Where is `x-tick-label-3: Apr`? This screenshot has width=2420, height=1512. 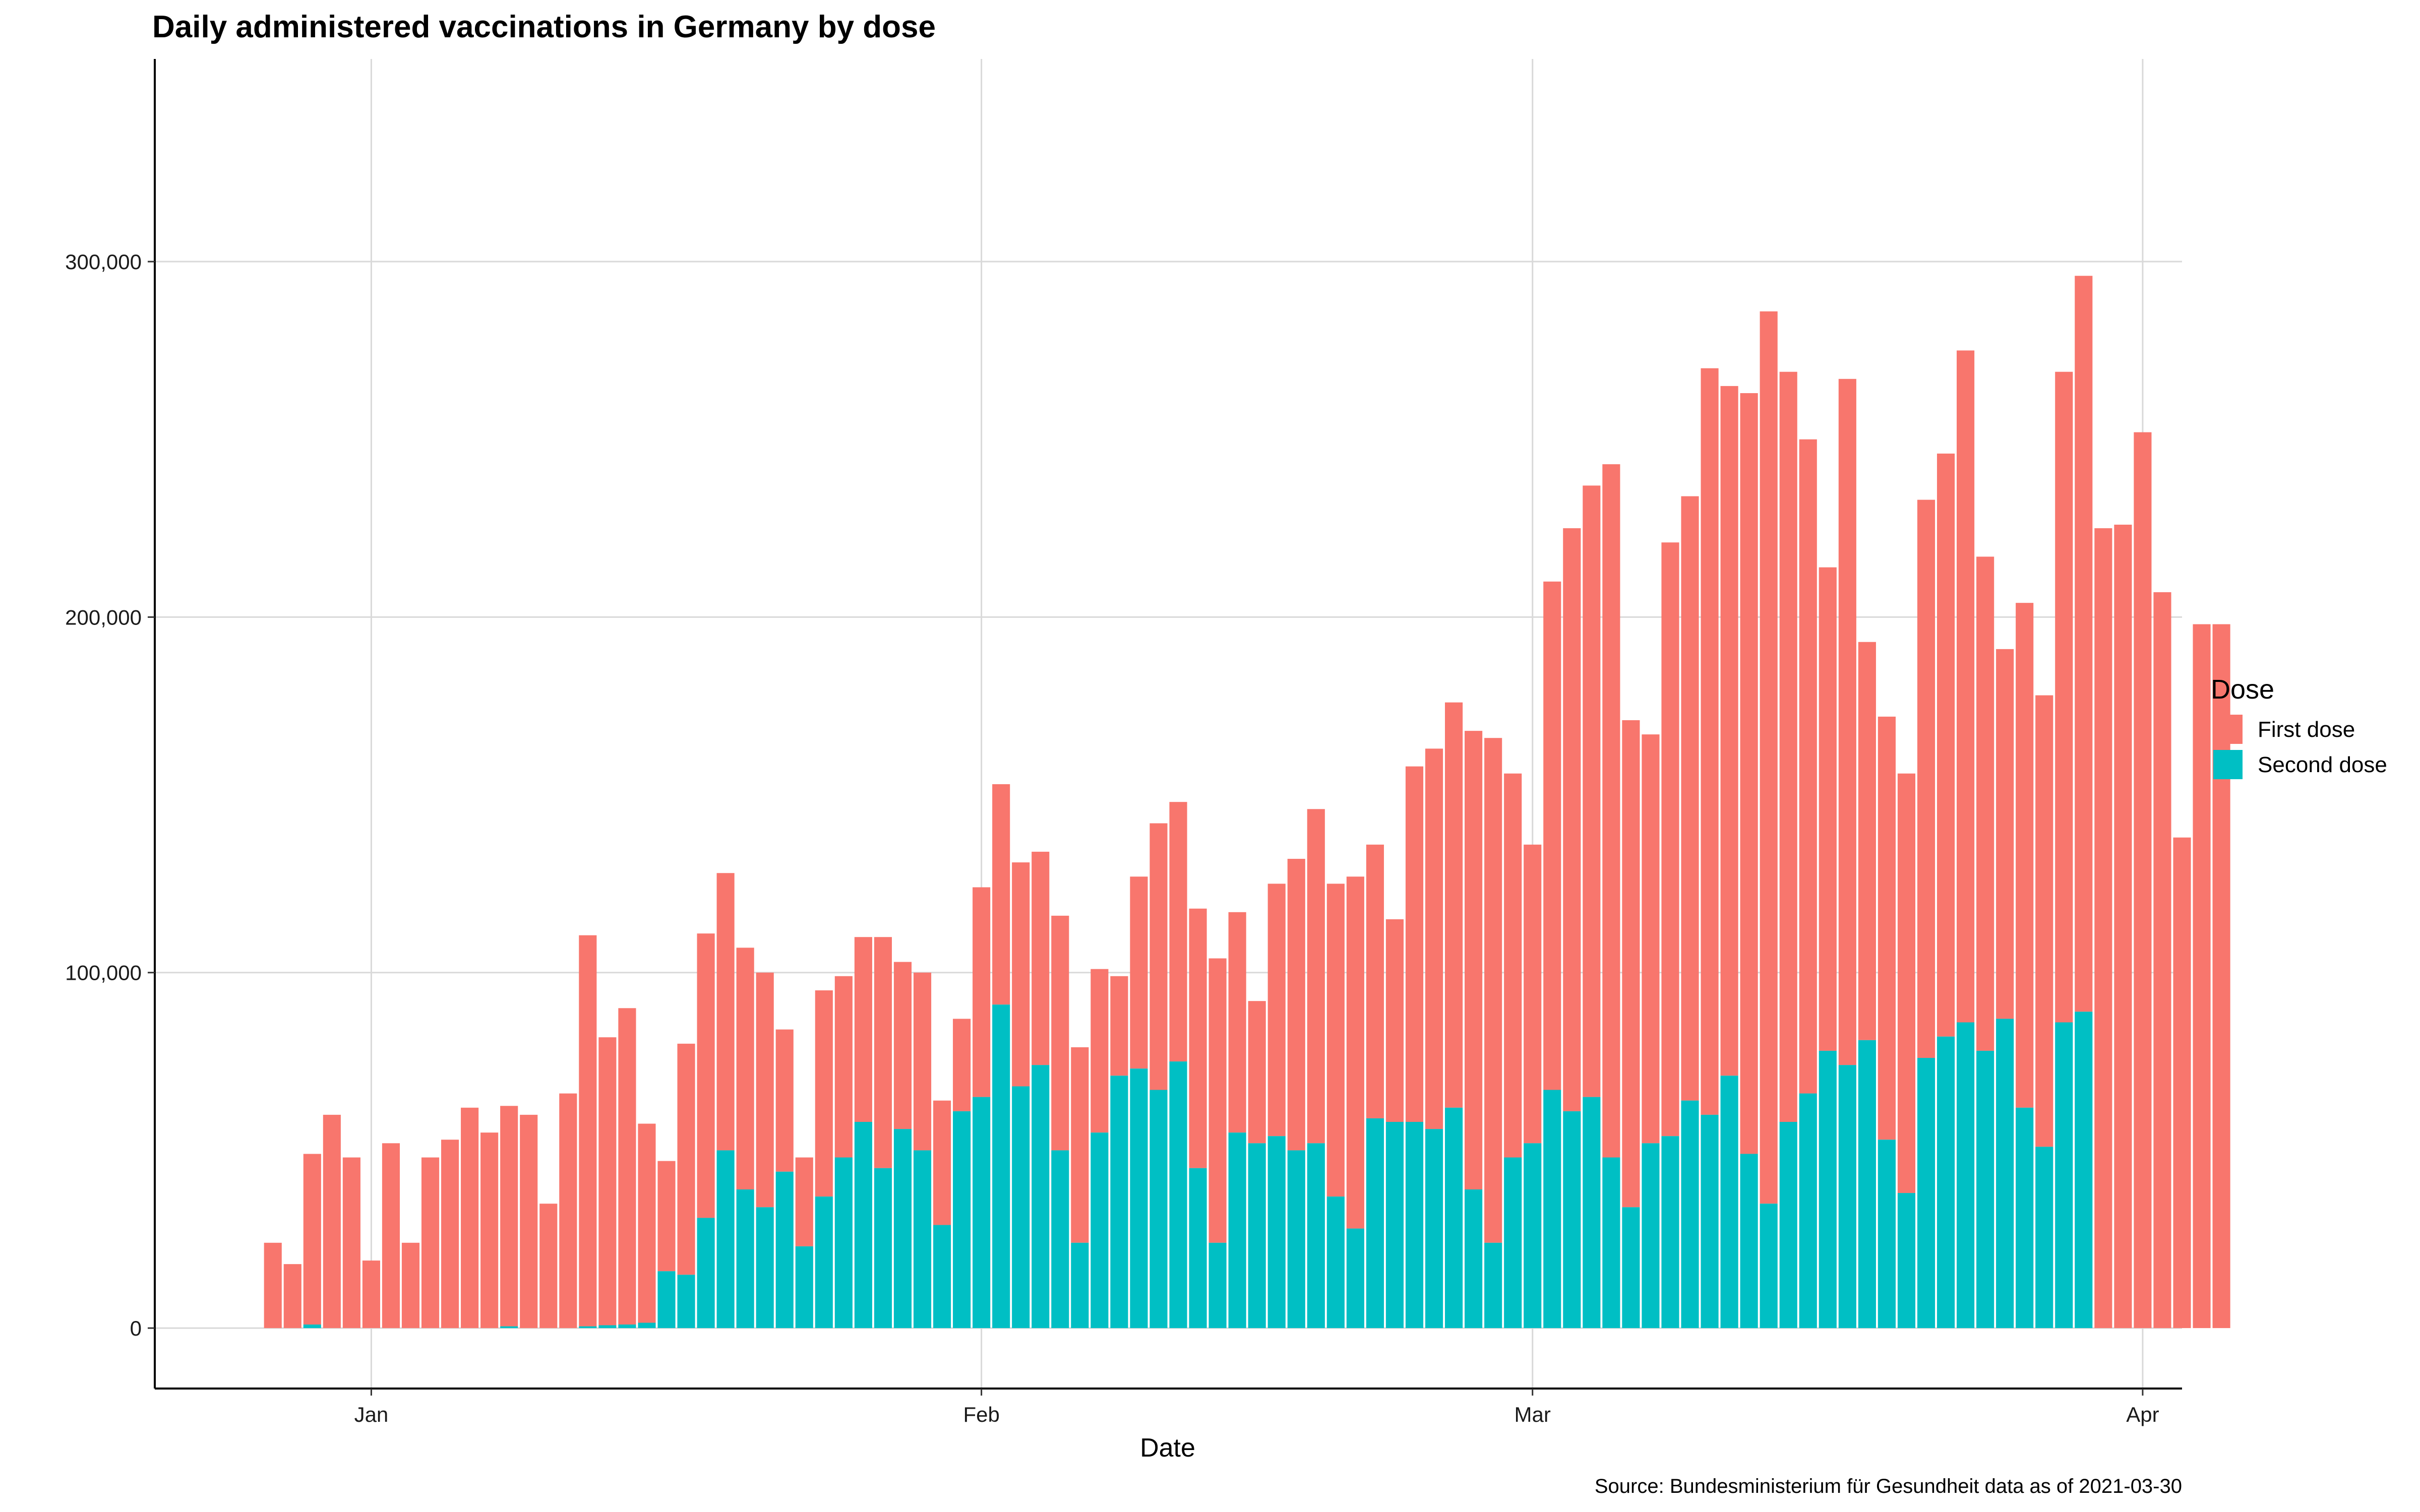
x-tick-label-3: Apr is located at coordinates (2142, 1415).